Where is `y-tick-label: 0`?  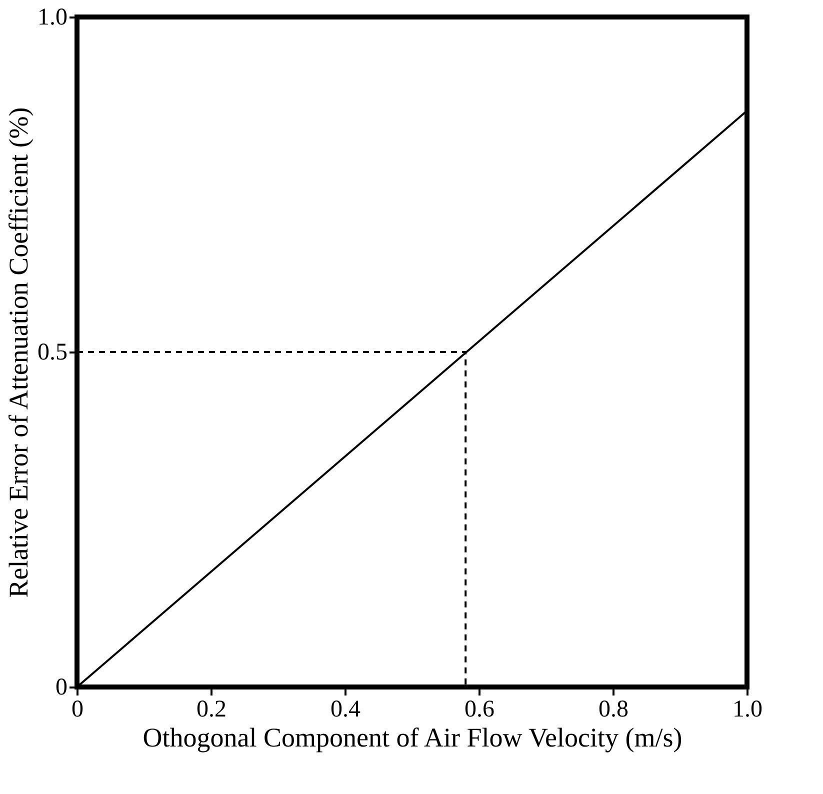 y-tick-label: 0 is located at coordinates (62, 687).